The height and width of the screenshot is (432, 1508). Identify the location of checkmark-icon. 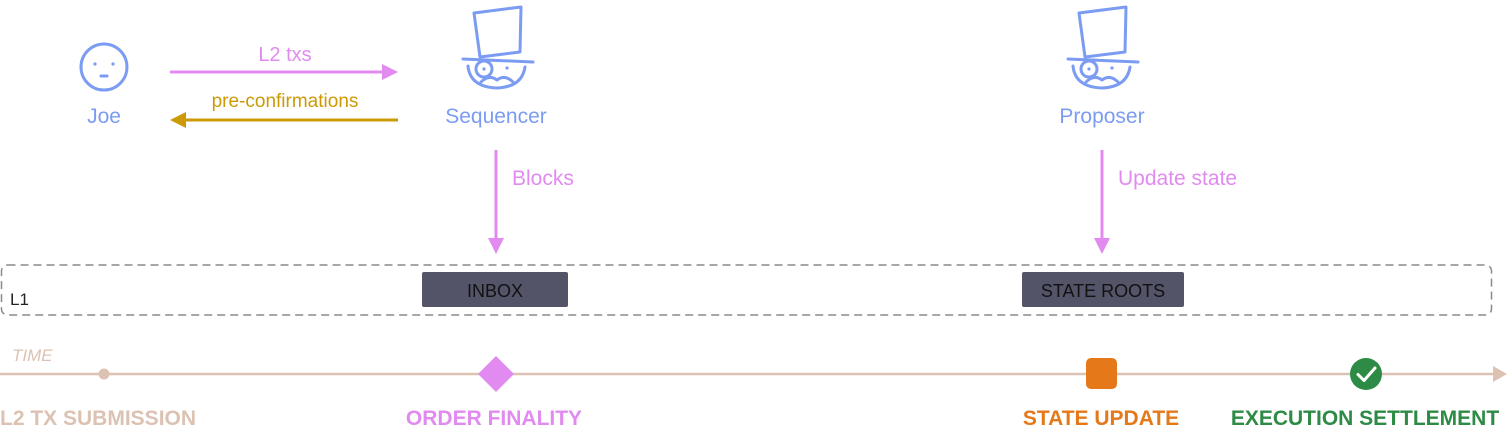
(1366, 374).